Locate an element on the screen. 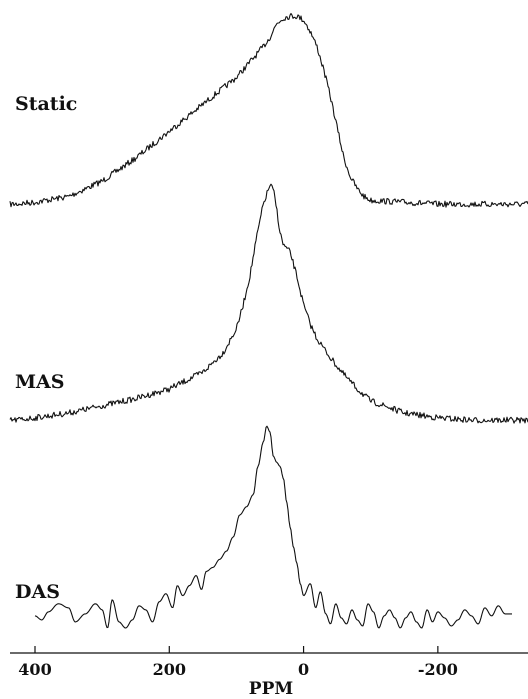  x-tick-label: 0 is located at coordinates (303, 669).